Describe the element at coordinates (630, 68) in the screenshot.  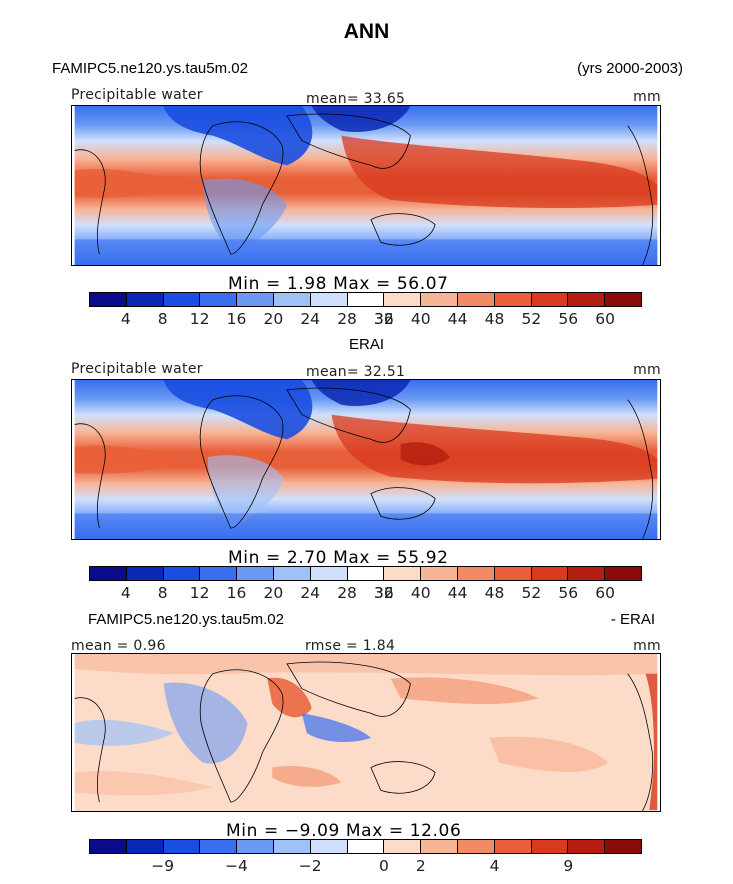
I see `panel1-years: (yrs 2000-2003)` at that location.